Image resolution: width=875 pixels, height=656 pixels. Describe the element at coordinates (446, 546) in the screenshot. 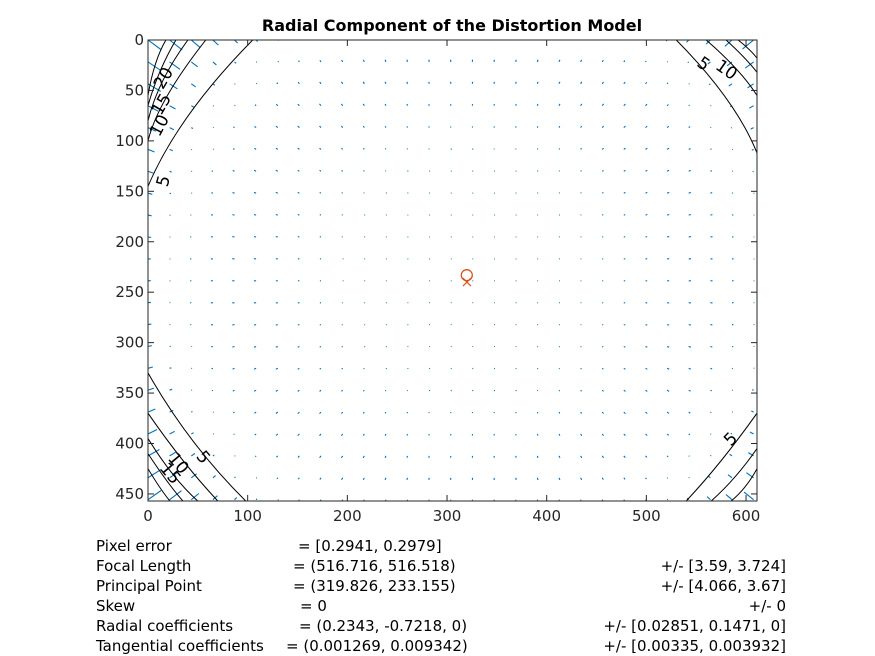

I see `stats-row-pixel-error: Pixel error = [0.2941, 0.2979]` at that location.